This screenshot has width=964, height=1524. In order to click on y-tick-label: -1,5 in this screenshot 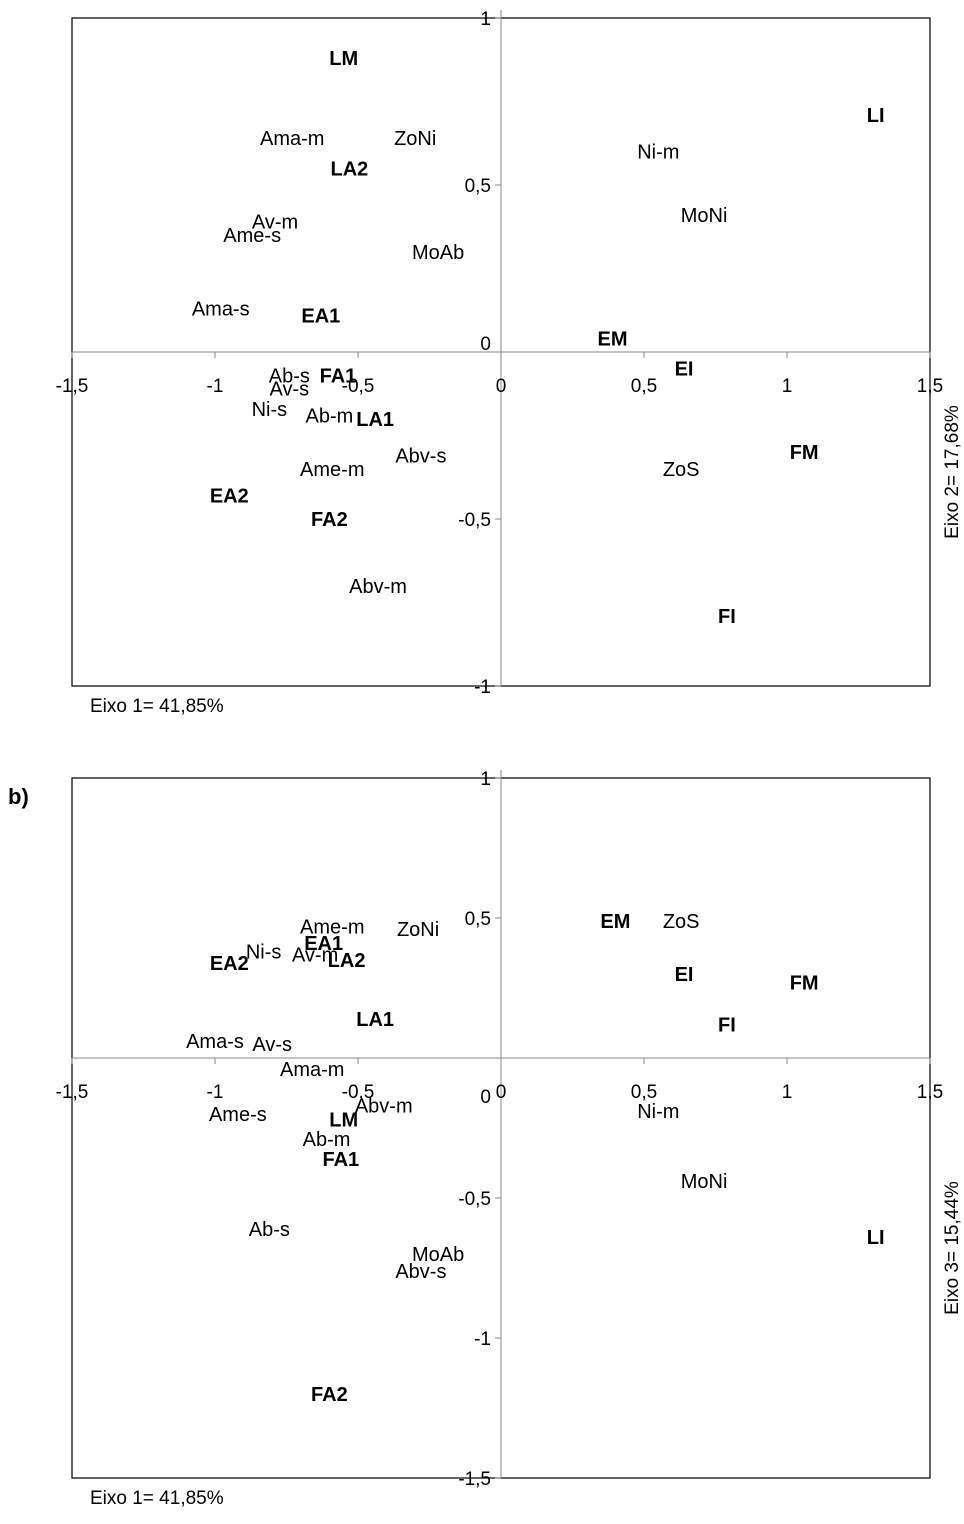, I will do `click(474, 1479)`.